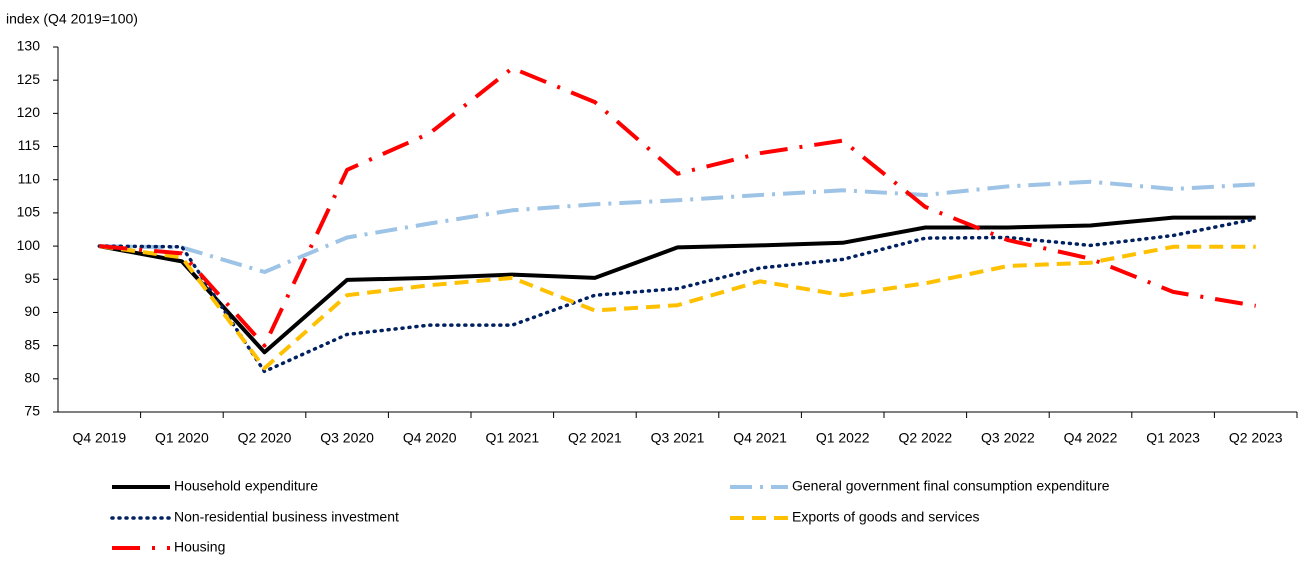 The height and width of the screenshot is (564, 1299). I want to click on y-tick-label: 125, so click(29, 79).